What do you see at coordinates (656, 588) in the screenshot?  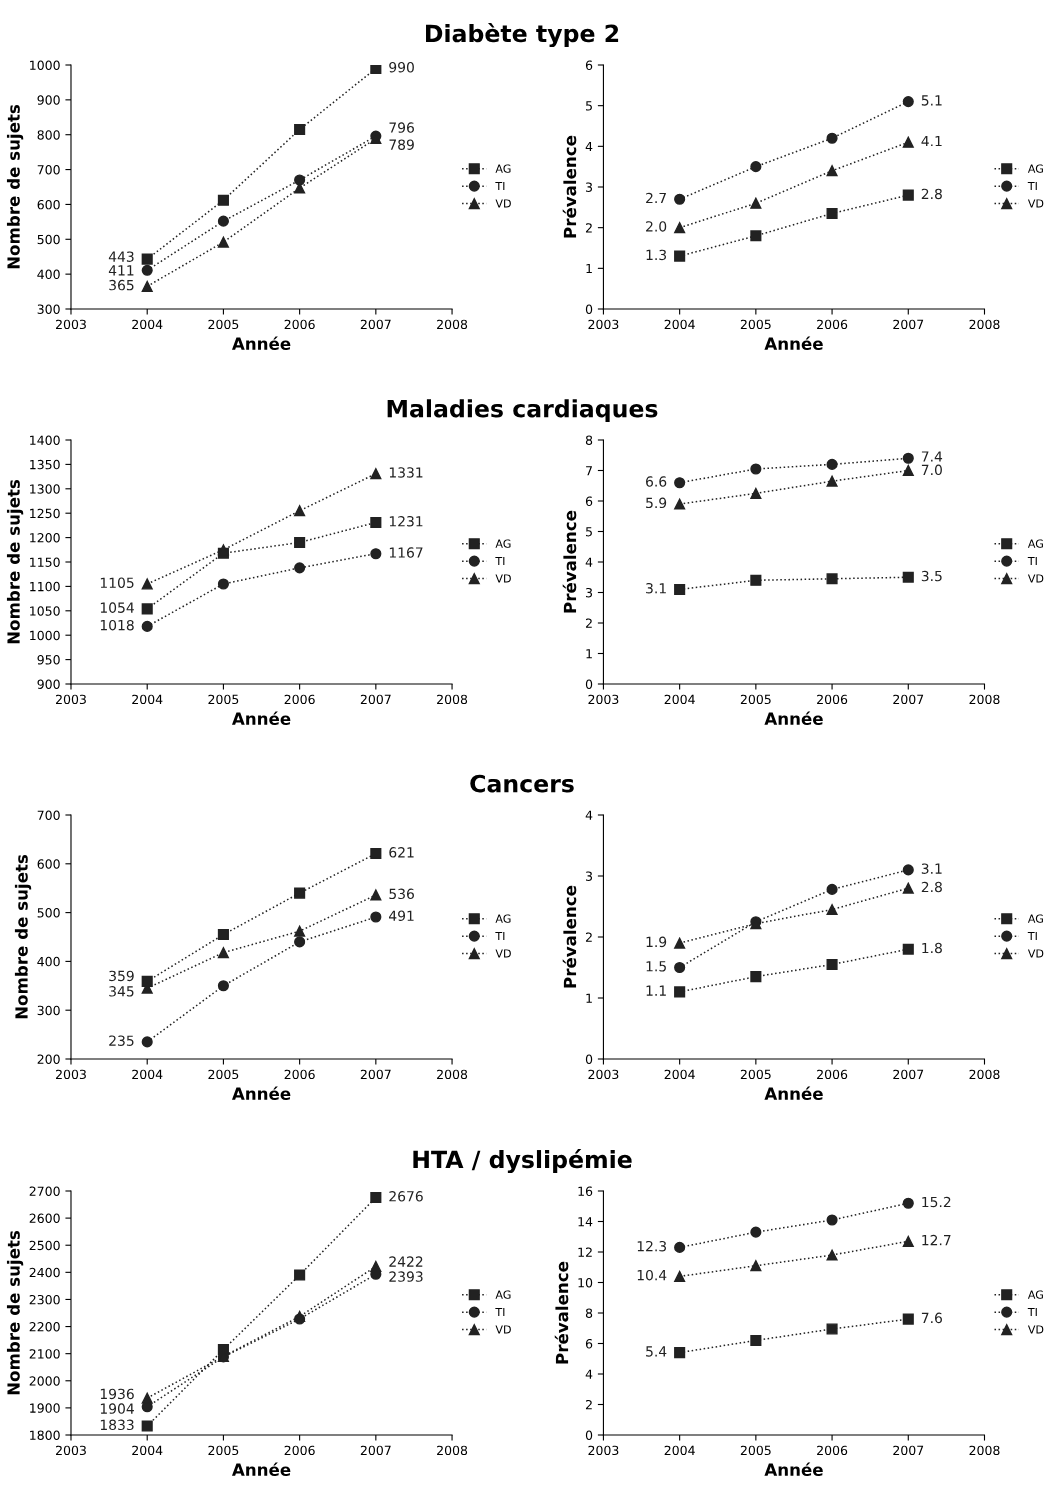 I see `data-label: 3.1` at bounding box center [656, 588].